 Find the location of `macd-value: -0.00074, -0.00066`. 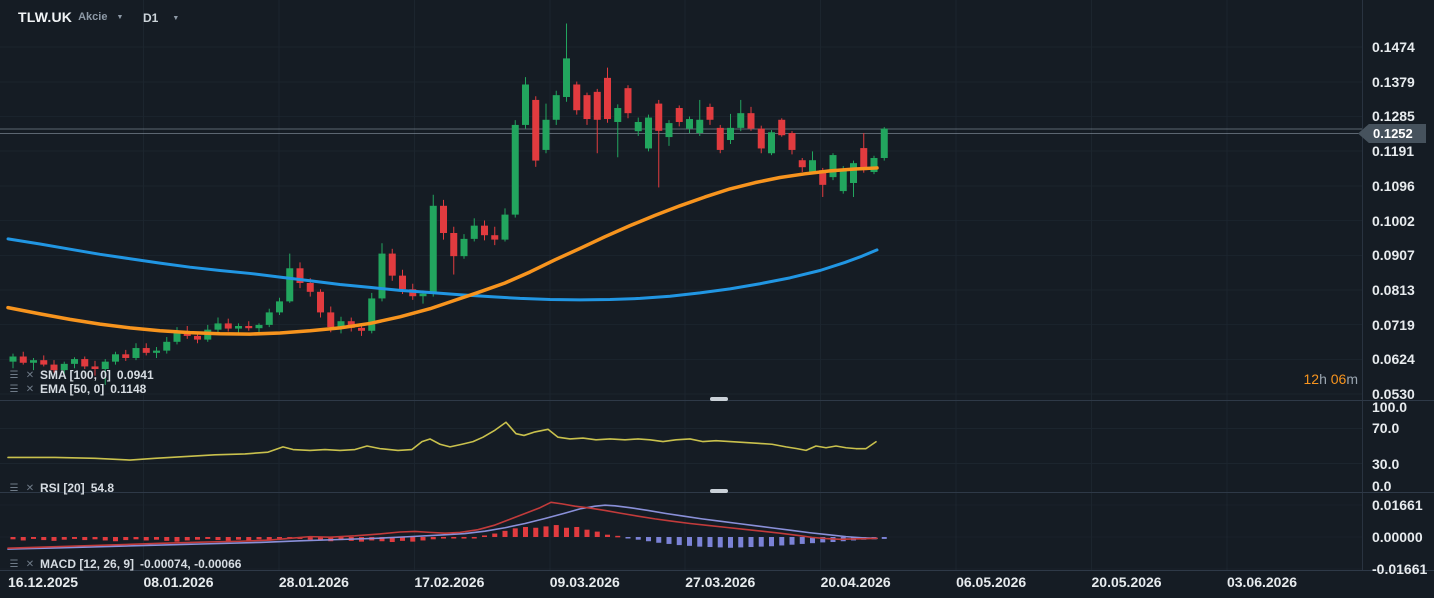

macd-value: -0.00074, -0.00066 is located at coordinates (191, 564).